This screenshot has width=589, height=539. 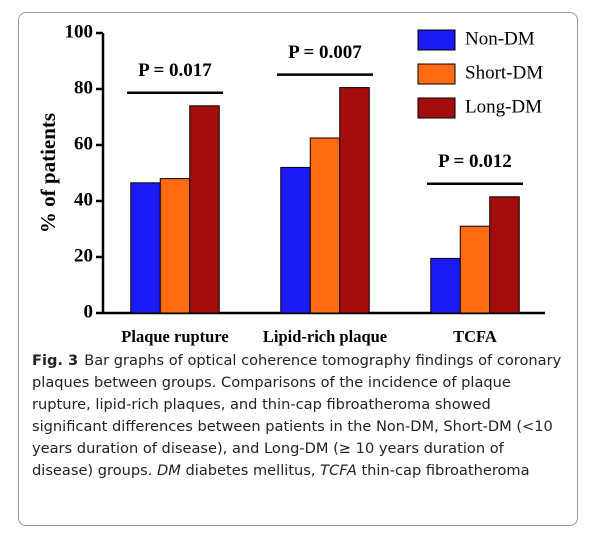 I want to click on y-axis-label: % of patients, so click(x=48, y=173).